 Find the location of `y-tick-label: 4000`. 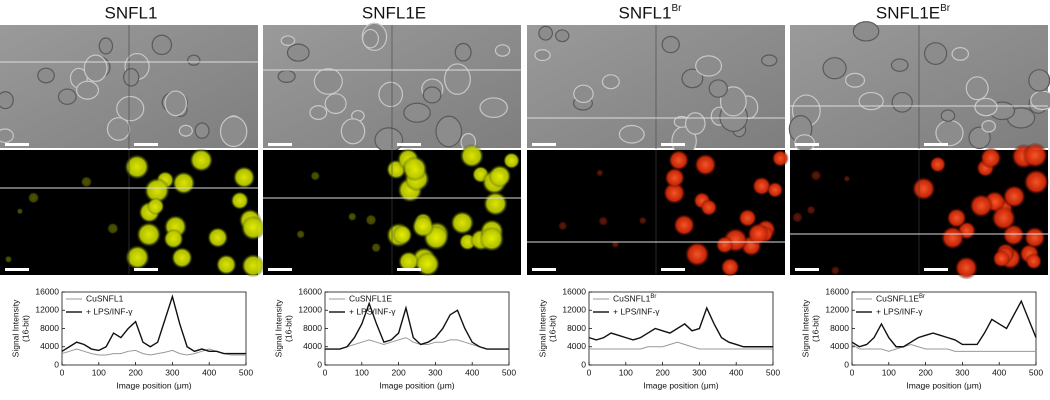

y-tick-label: 4000 is located at coordinates (576, 346).